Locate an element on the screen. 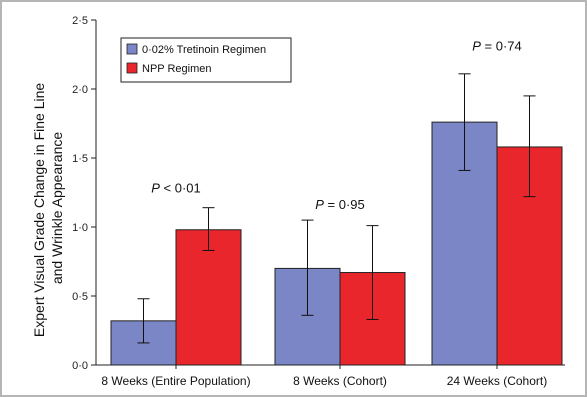  x-tick-label: 8 Weeks (Entire Population) is located at coordinates (175, 381).